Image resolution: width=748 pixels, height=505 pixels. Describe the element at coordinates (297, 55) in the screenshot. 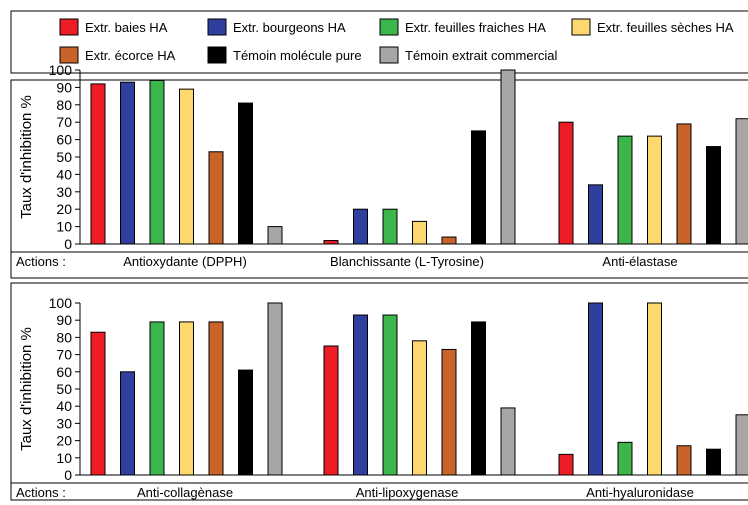

I see `legend-label: Témoin molécule pure` at that location.